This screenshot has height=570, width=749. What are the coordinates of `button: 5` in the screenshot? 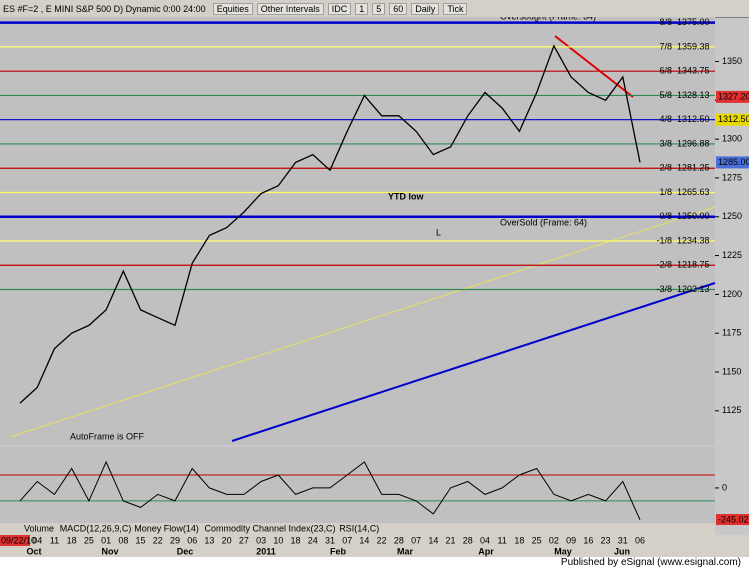 It's located at (379, 8).